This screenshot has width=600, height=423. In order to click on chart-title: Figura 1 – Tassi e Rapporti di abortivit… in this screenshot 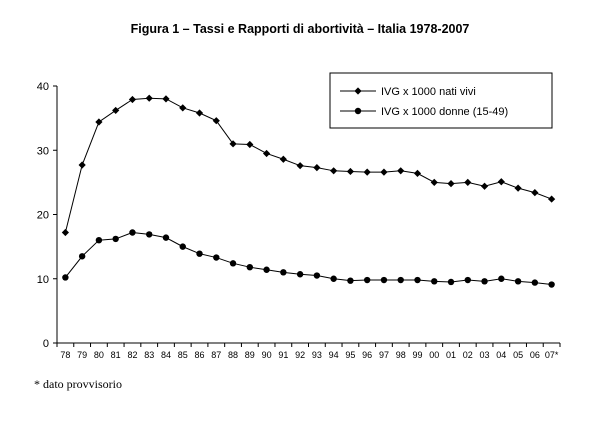, I will do `click(300, 29)`.